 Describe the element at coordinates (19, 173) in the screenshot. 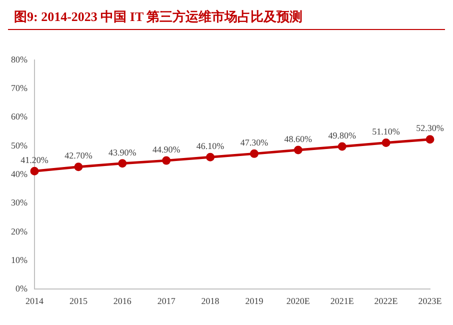

I see `y-tick-label: 40%` at that location.